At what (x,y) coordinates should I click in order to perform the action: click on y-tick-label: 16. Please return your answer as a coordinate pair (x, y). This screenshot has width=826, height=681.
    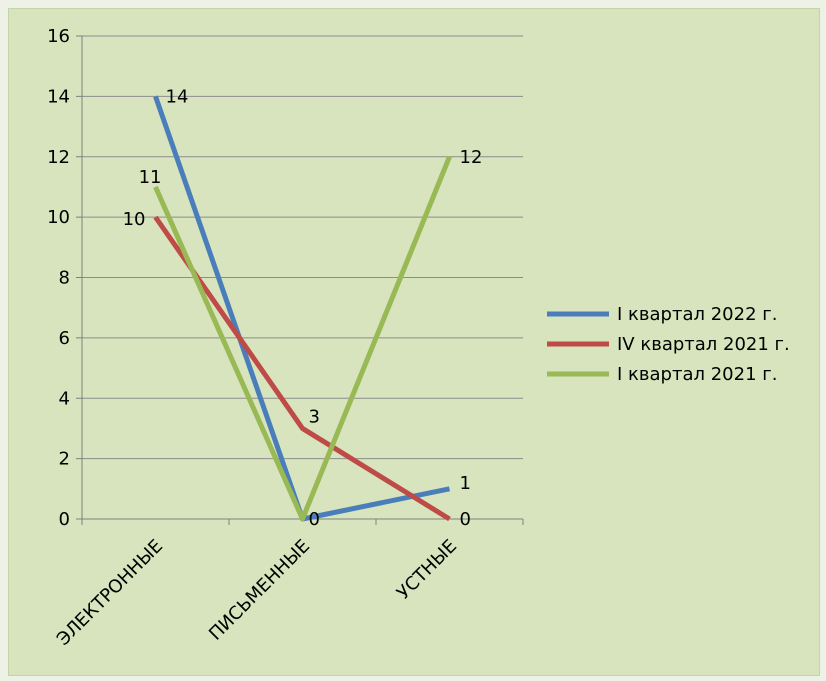
    Looking at the image, I should click on (58, 36).